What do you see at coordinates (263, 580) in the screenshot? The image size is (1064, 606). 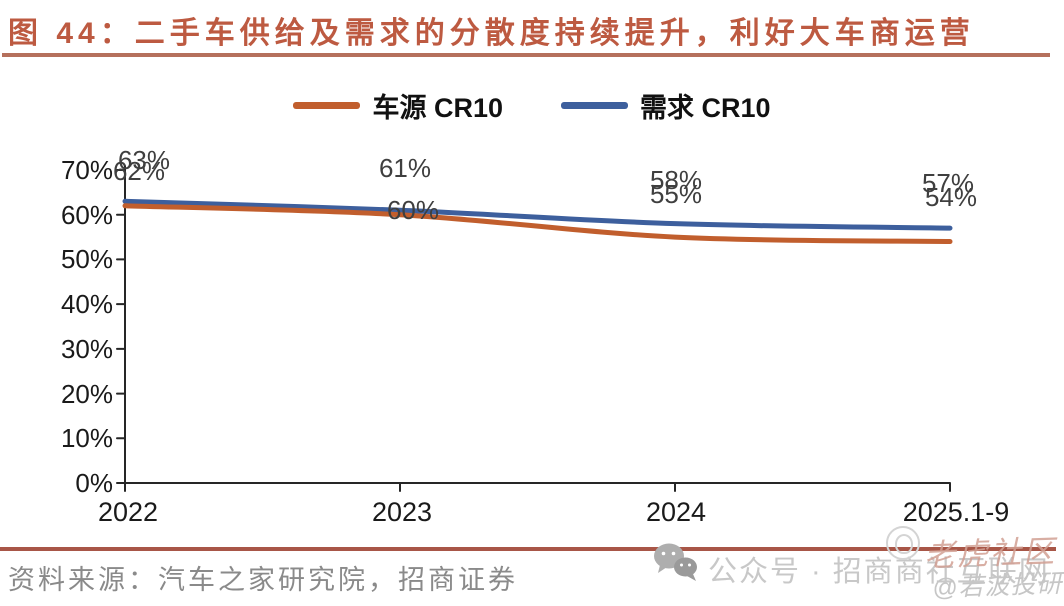 I see `source-note: 资料来源：汽车之家研究院，招商证券` at bounding box center [263, 580].